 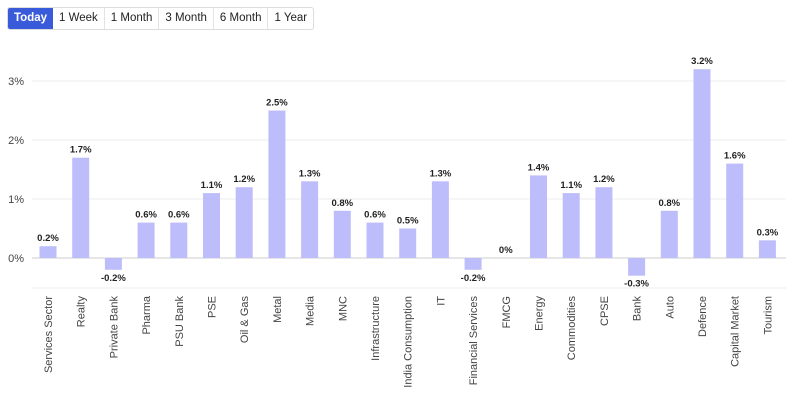 What do you see at coordinates (768, 232) in the screenshot?
I see `data-label: 0.3%` at bounding box center [768, 232].